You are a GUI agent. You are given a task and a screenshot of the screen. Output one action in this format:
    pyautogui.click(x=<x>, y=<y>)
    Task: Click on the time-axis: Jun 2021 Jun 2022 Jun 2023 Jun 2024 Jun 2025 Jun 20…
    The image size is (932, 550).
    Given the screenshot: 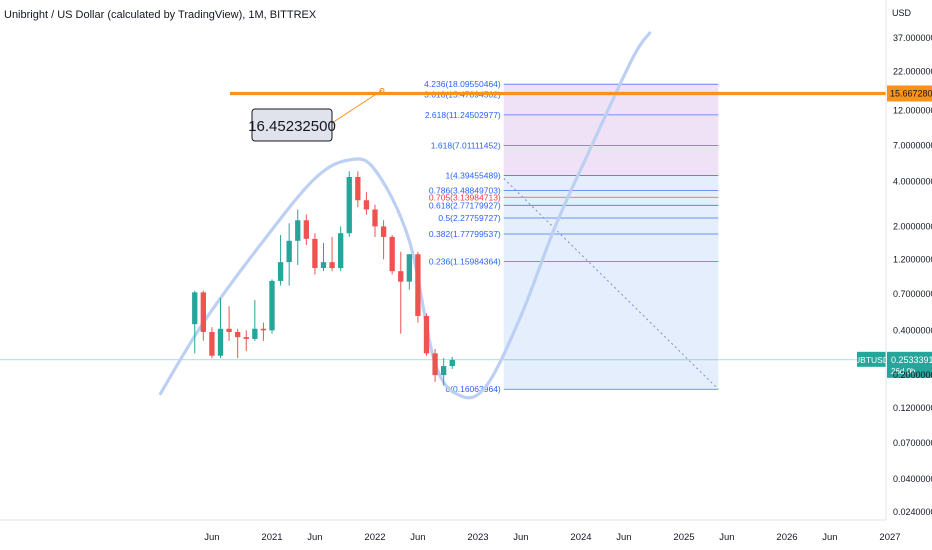 What is the action you would take?
    pyautogui.click(x=450, y=531)
    